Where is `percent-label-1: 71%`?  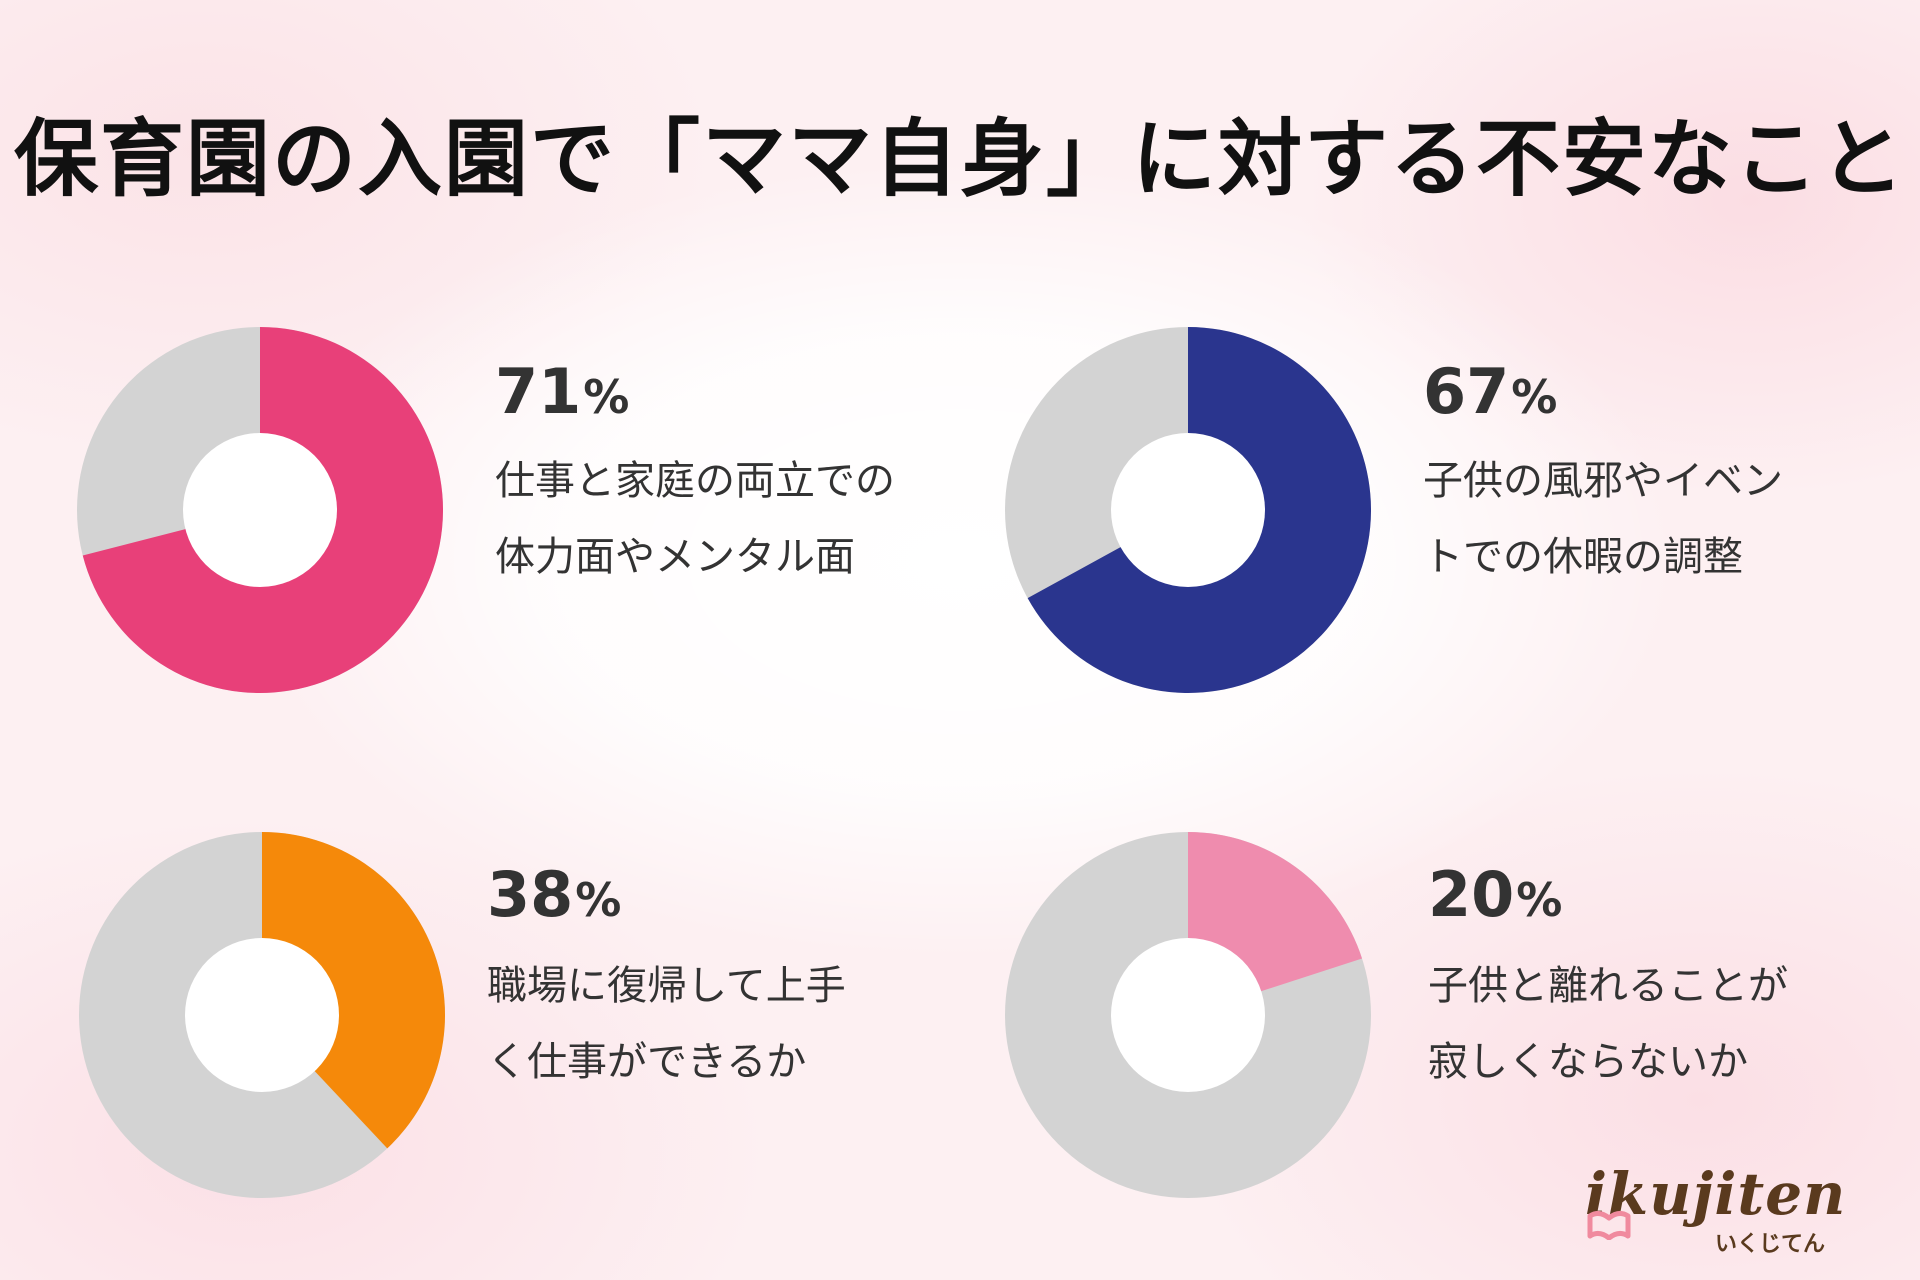
percent-label-1: 71% is located at coordinates (562, 391).